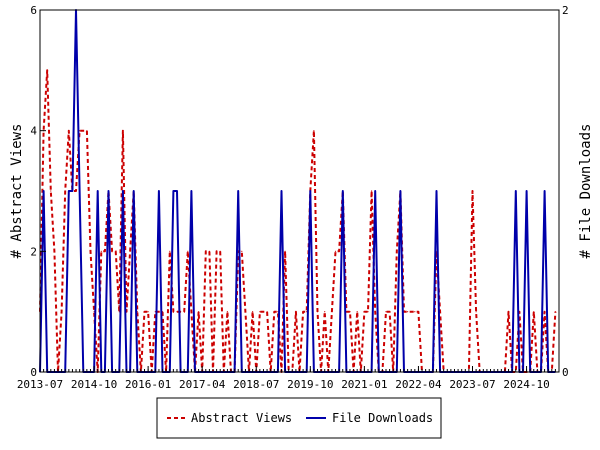  Describe the element at coordinates (40, 384) in the screenshot. I see `x-axis-tick-label: 2013-07` at that location.